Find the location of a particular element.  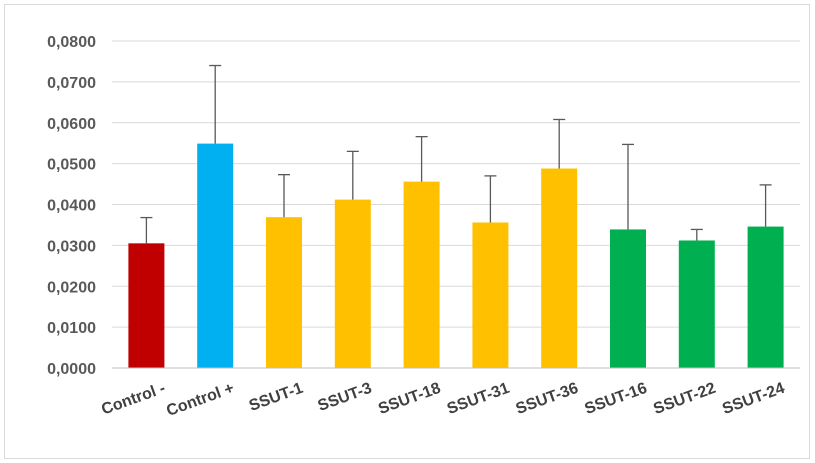

category-label: SSUT-18 is located at coordinates (409, 399).